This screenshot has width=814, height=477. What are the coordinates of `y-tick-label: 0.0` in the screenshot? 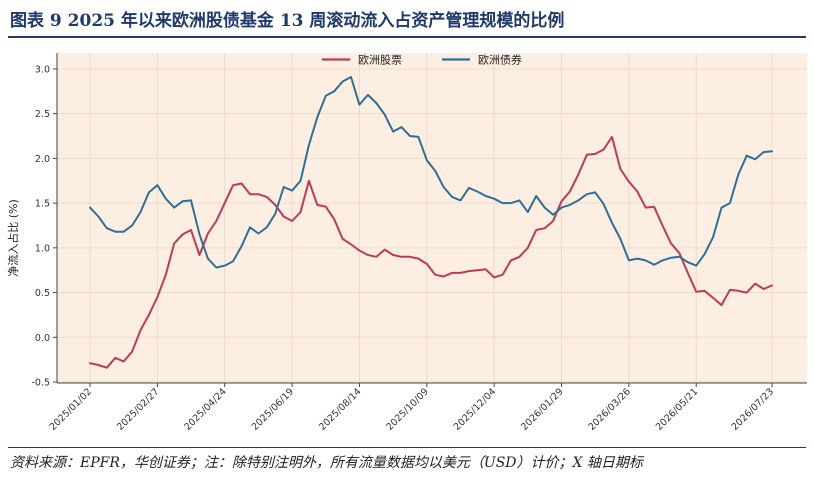 It's located at (42, 338).